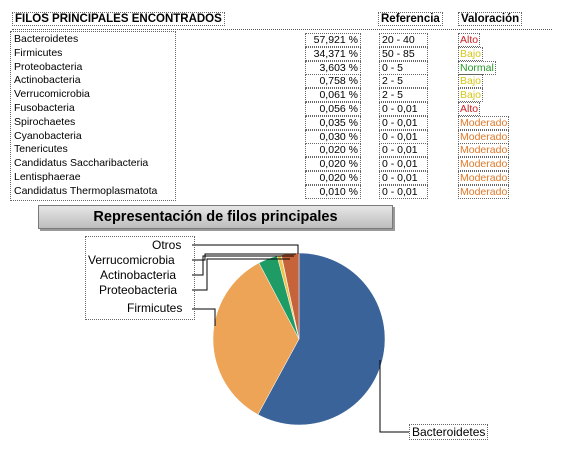 The height and width of the screenshot is (465, 573). Describe the element at coordinates (155, 308) in the screenshot. I see `label-firmicutes: Firmicutes` at that location.